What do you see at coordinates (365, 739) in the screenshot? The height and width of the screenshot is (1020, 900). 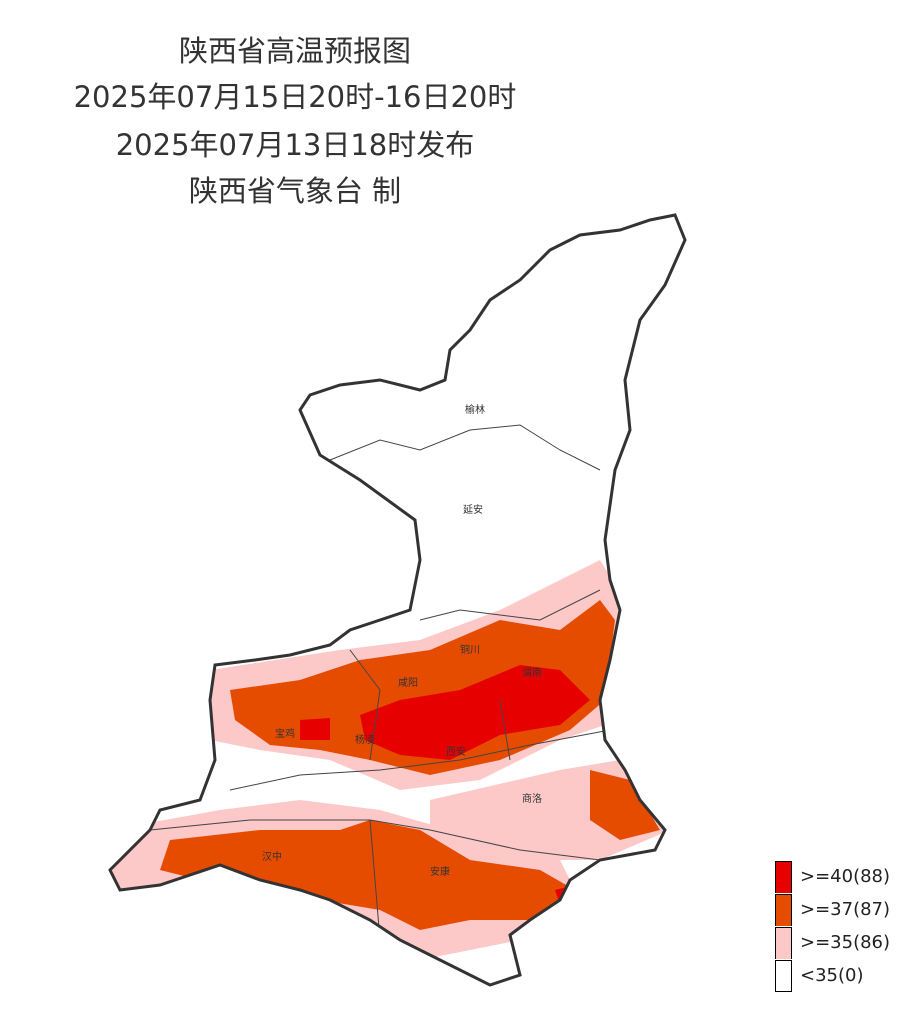 I see `city-label: 杨凌` at bounding box center [365, 739].